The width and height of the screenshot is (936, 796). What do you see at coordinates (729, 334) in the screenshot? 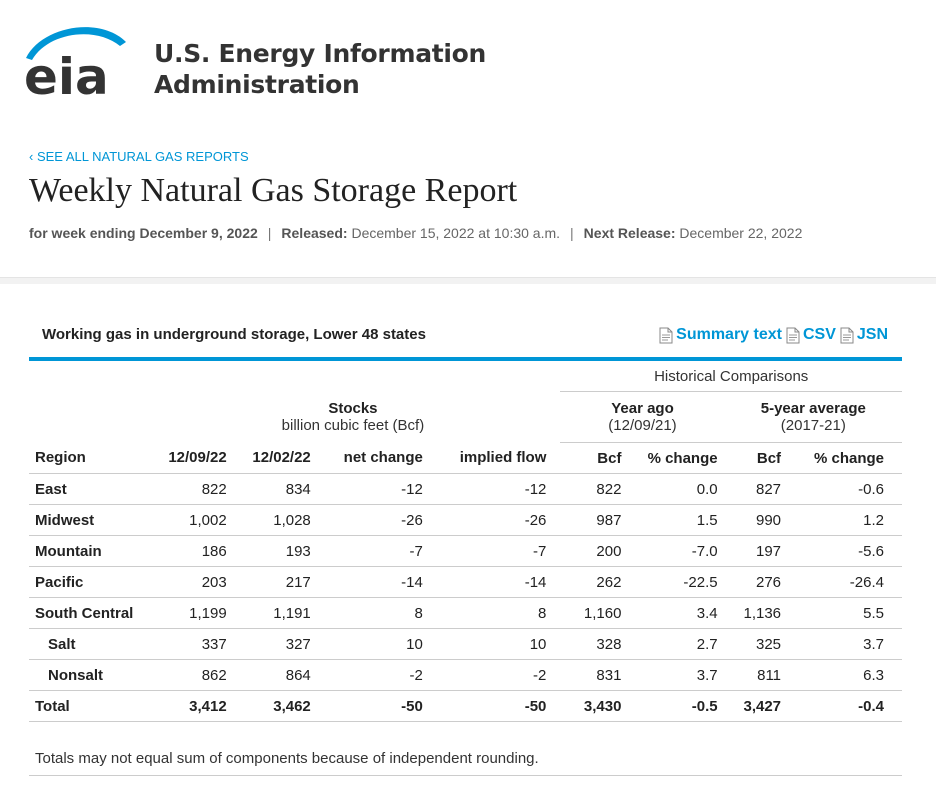
I see `summary-text-label: Summary text` at bounding box center [729, 334].